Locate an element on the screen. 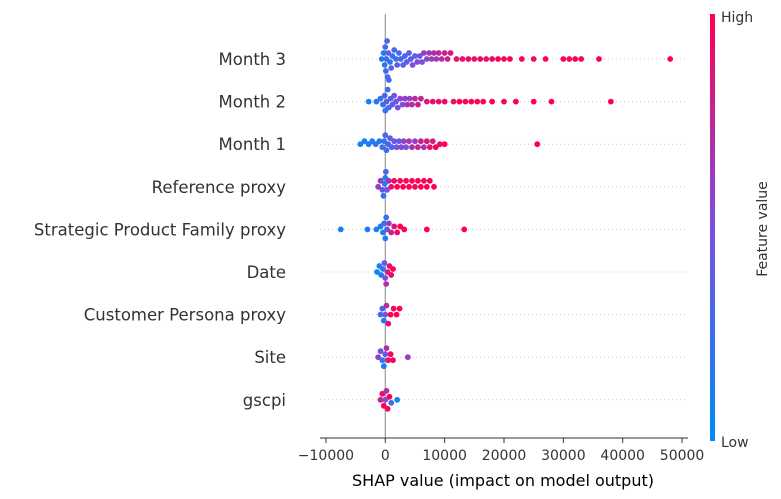 The image size is (781, 499). feature-label: Month 2 is located at coordinates (252, 102).